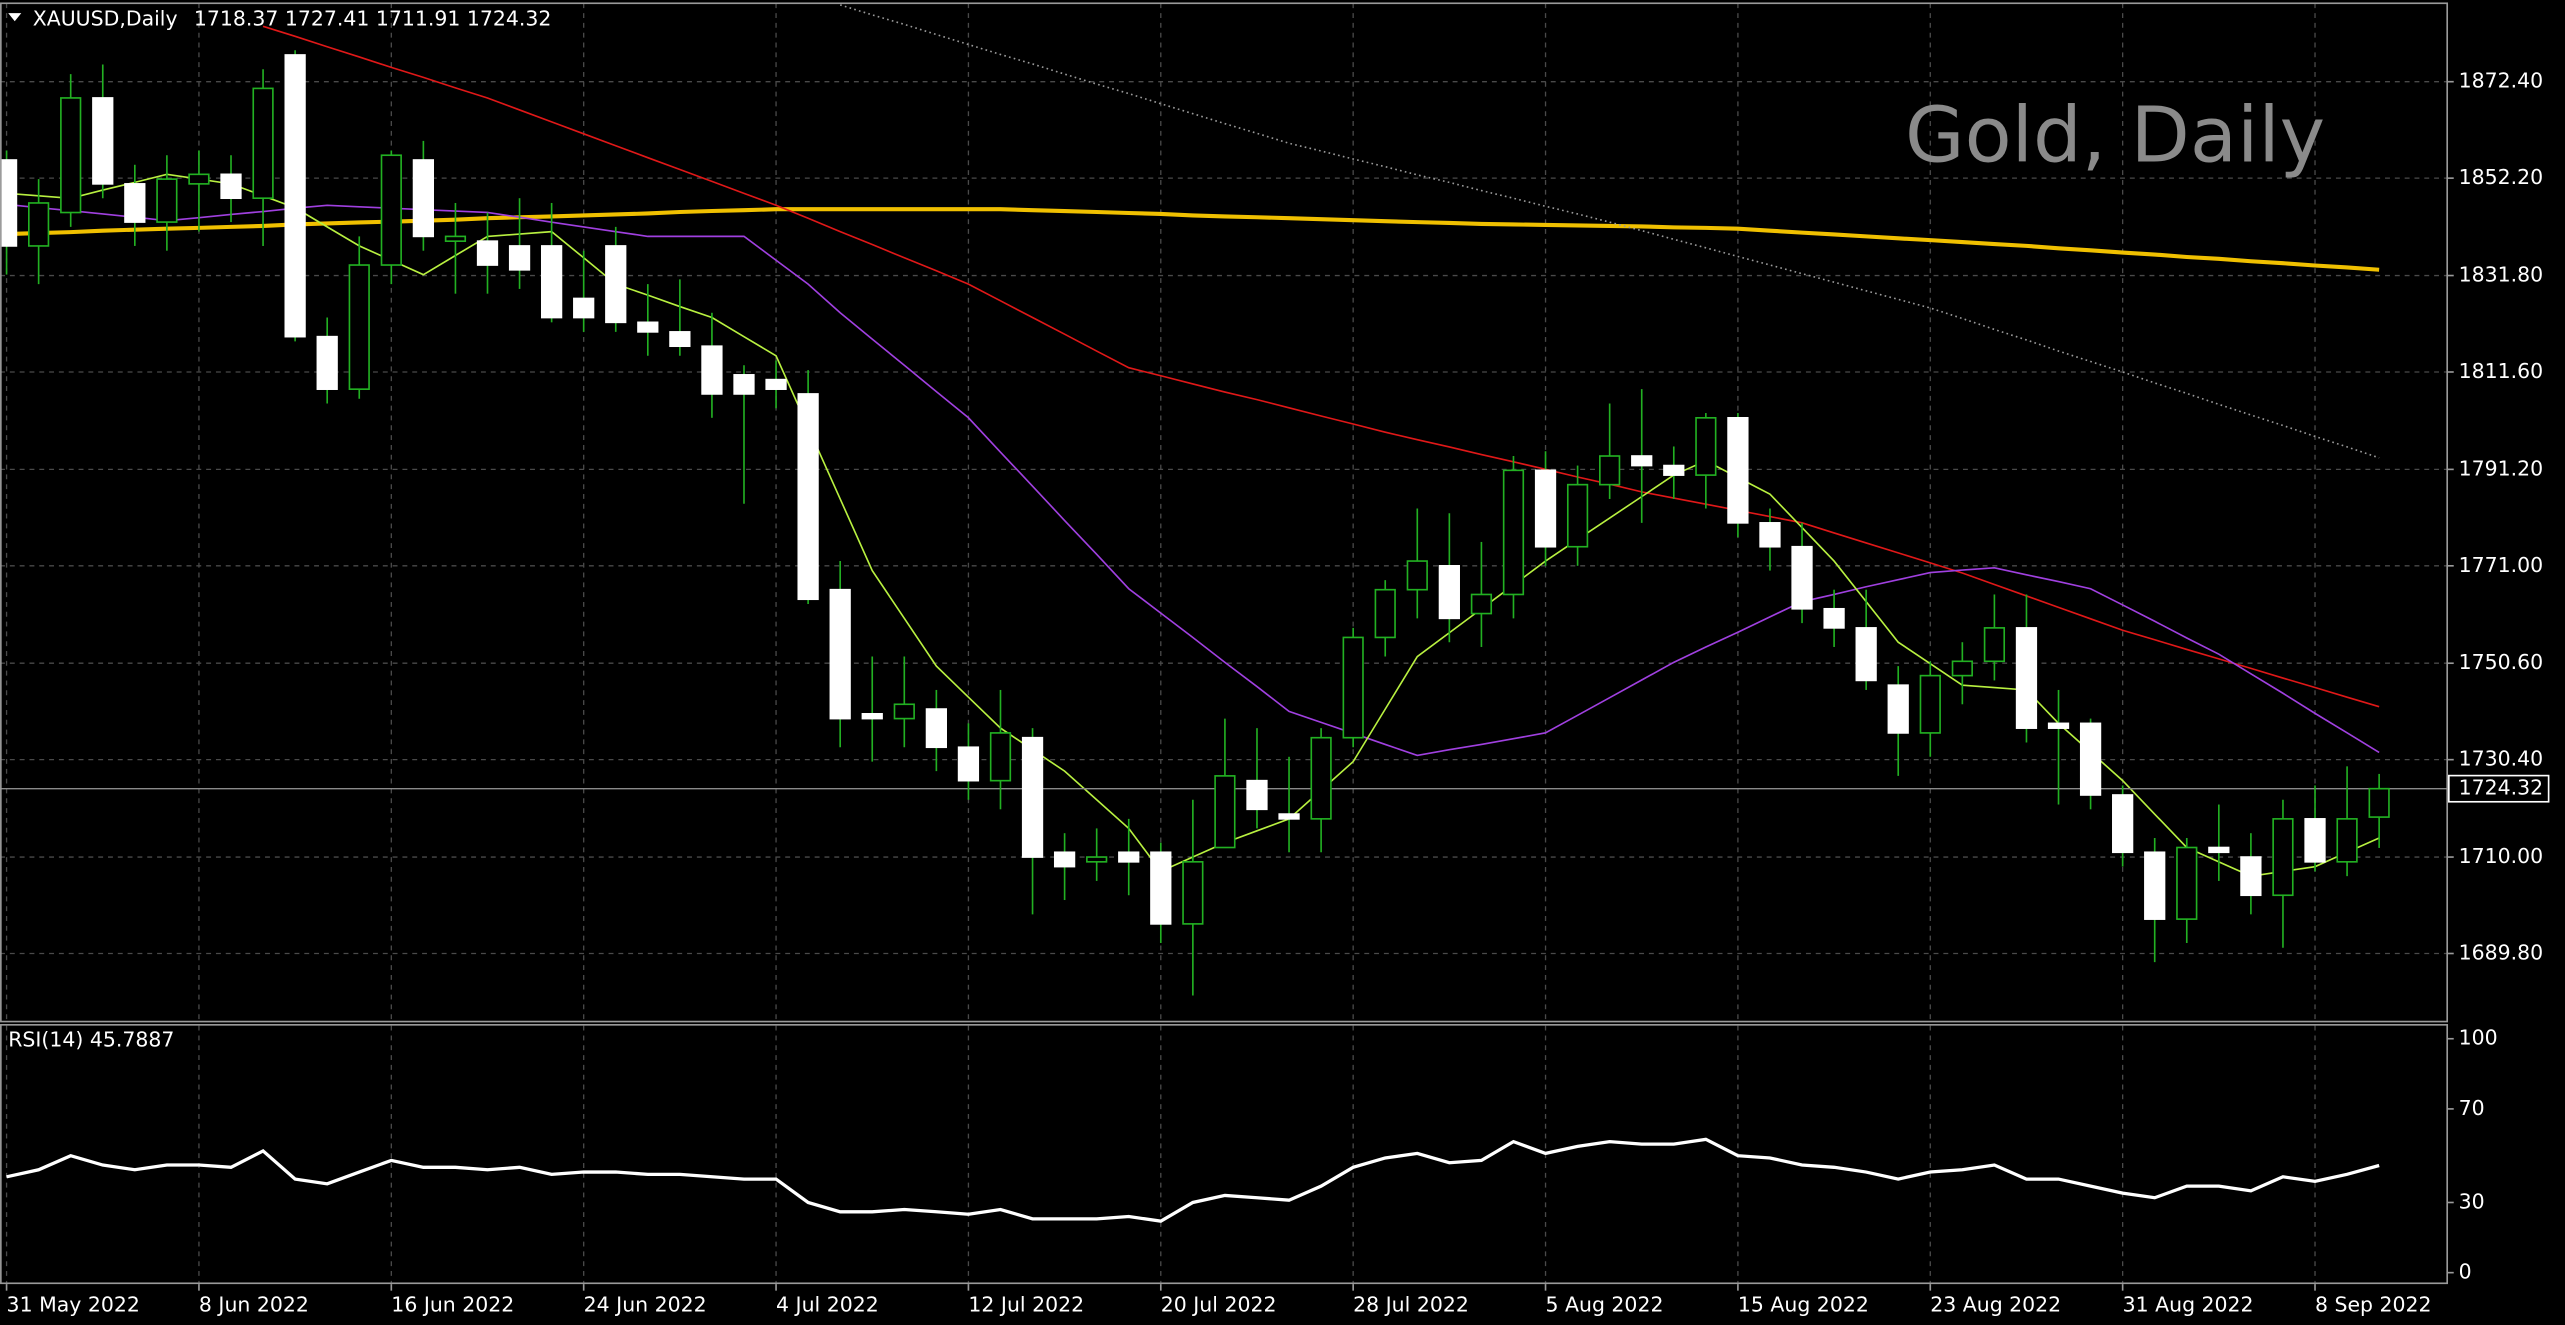 This screenshot has height=1325, width=2565. What do you see at coordinates (2501, 759) in the screenshot?
I see `y-tick-label: 1730.40` at bounding box center [2501, 759].